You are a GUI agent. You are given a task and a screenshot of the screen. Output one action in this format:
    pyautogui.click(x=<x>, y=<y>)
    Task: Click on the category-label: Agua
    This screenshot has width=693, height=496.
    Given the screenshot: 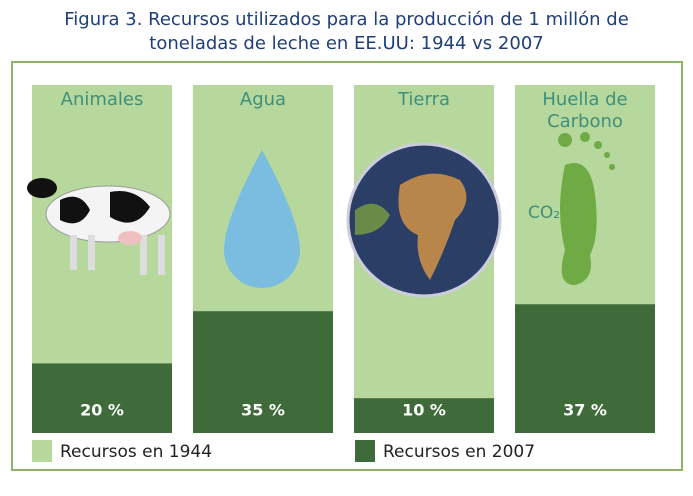 What is the action you would take?
    pyautogui.click(x=263, y=99)
    